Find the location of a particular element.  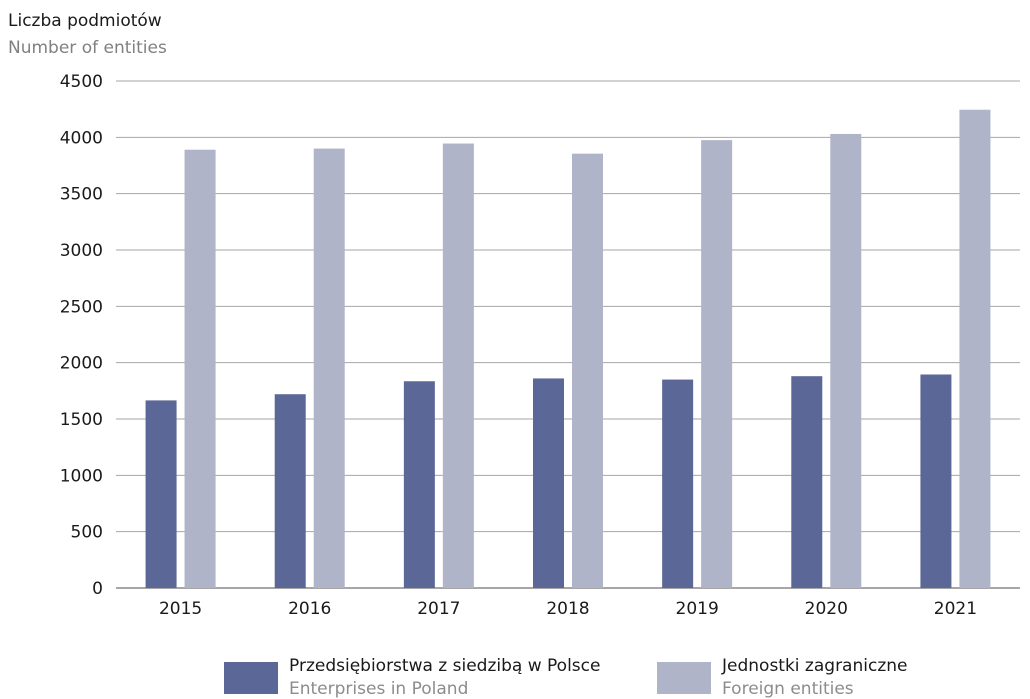

y-tick-label: 3500 is located at coordinates (81, 195).